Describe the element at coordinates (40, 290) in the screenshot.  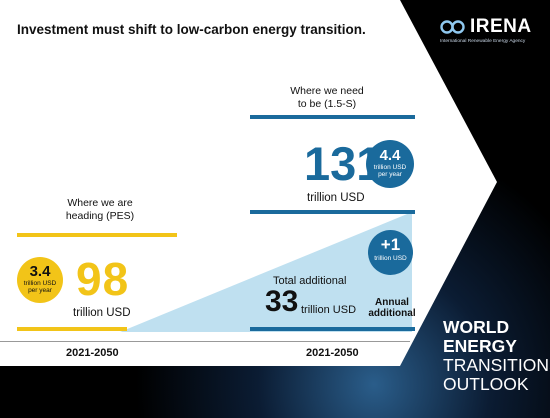
I see `pes-per-year-unit-line2: per year` at that location.